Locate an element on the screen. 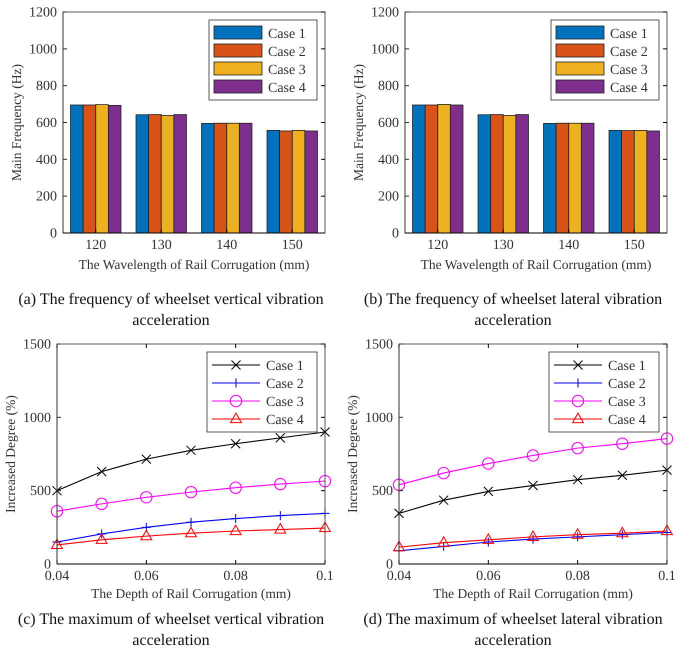 The height and width of the screenshot is (664, 685). text: (d) The maximum of wheelset lateral vibration acceleration is located at coordinates (513, 630).